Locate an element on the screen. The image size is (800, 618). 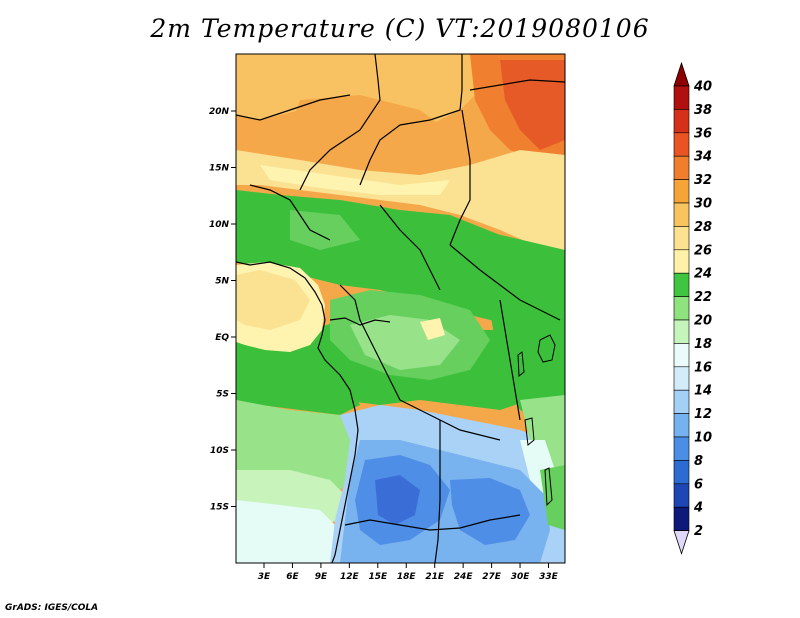
x-tick-label: 24E is located at coordinates (464, 577).